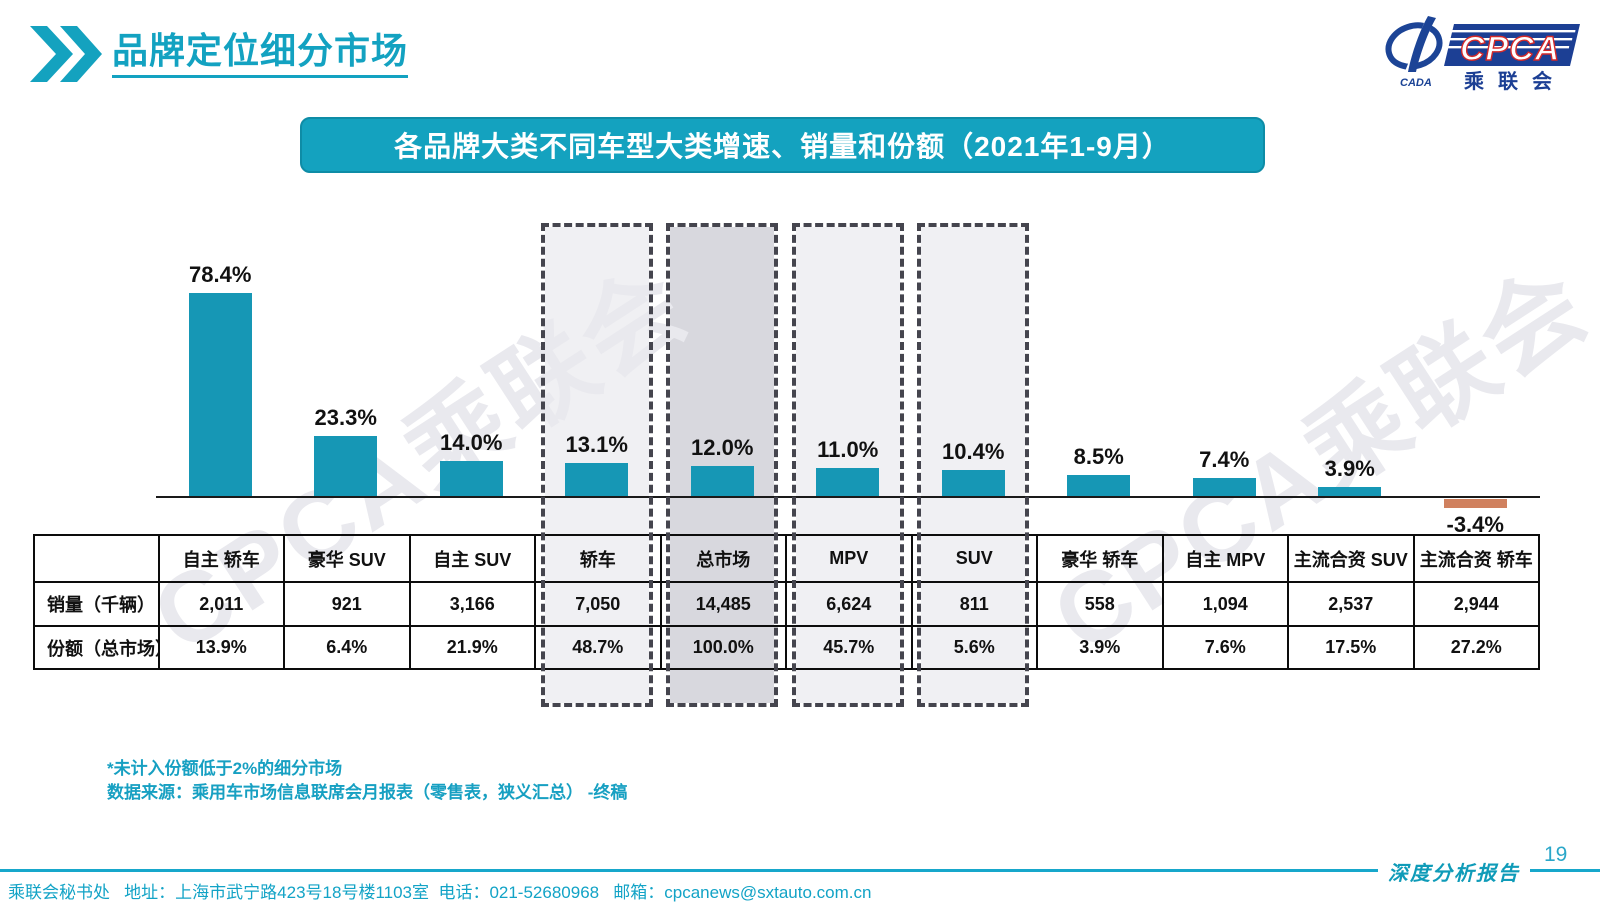  Describe the element at coordinates (472, 558) in the screenshot. I see `table-header-cell: 自主 SUV` at that location.